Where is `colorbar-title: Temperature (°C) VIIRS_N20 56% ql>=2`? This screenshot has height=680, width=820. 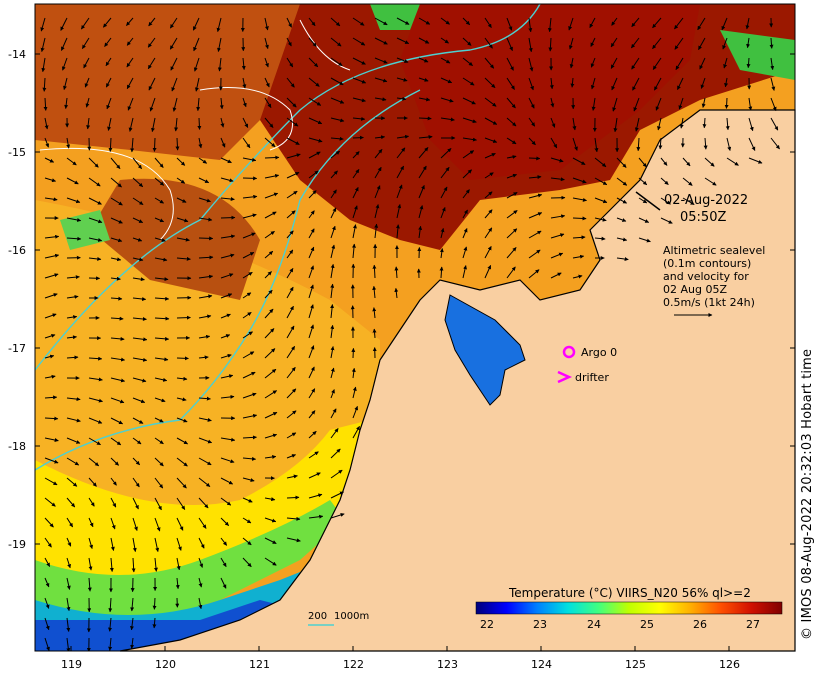 colorbar-title: Temperature (°C) VIIRS_N20 56% ql>=2 is located at coordinates (629, 593).